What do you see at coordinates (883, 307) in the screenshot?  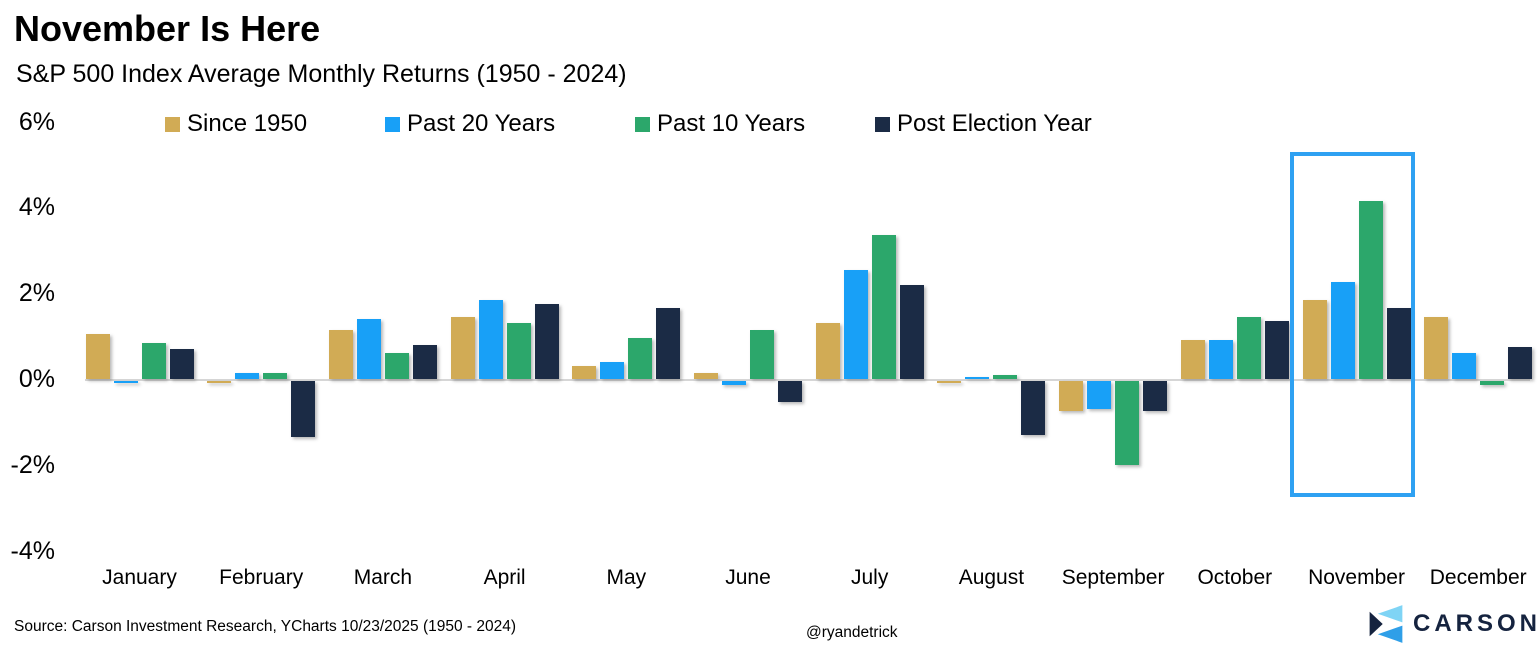 I see `bar-july-past-10-years` at bounding box center [883, 307].